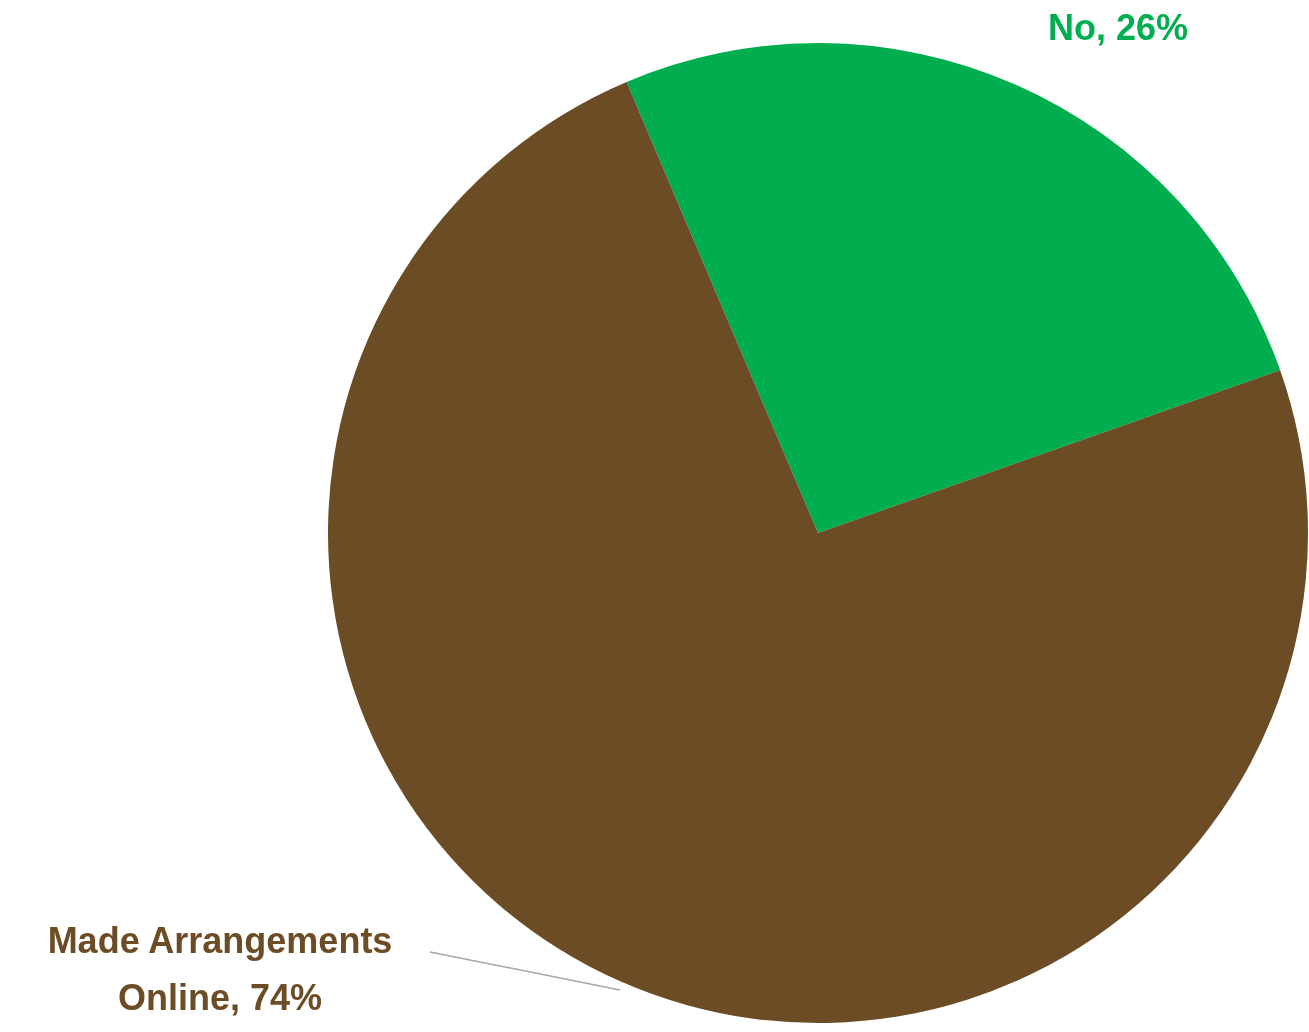  I want to click on slice-label: No, 26%, so click(1118, 27).